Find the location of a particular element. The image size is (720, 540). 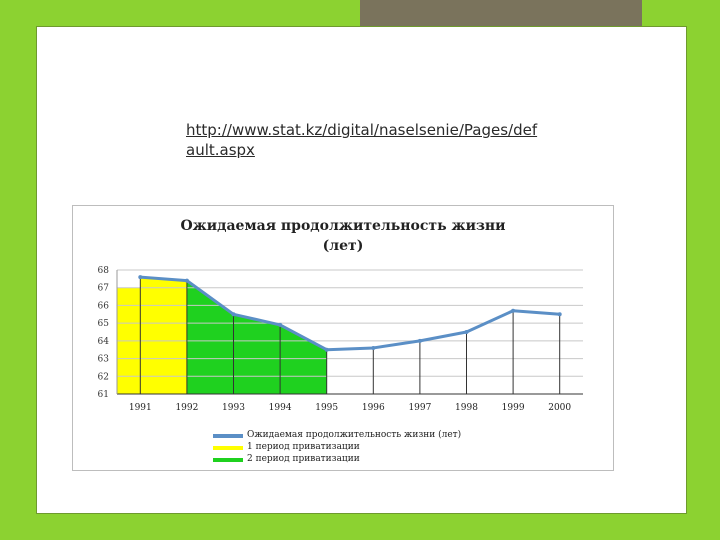

y-tick-label: 62 is located at coordinates (103, 377).